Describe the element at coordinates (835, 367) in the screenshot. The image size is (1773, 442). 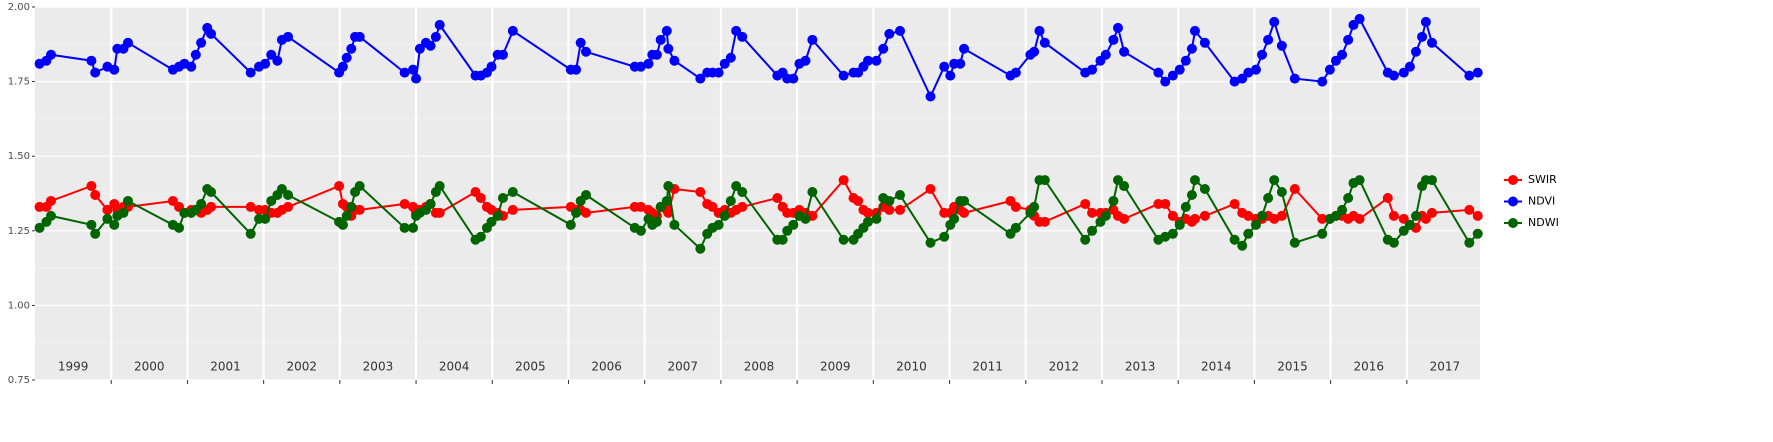
I see `x-label: 2009` at that location.